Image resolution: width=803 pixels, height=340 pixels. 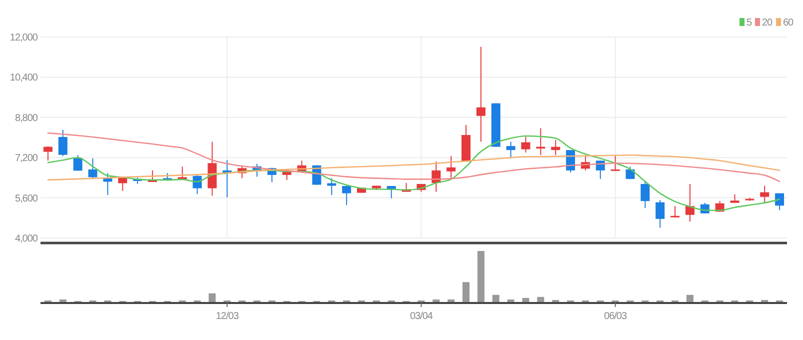 I want to click on x-tick-label: 03/04, so click(x=422, y=316).